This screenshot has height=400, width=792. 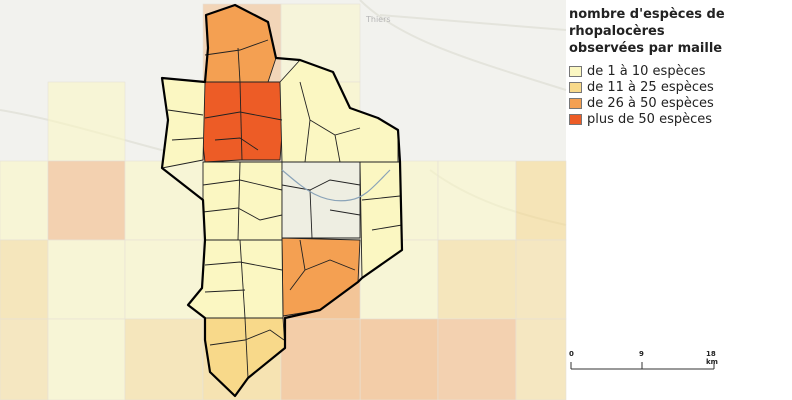 I want to click on legend-label: de 1 à 10 espèces, so click(x=646, y=71).